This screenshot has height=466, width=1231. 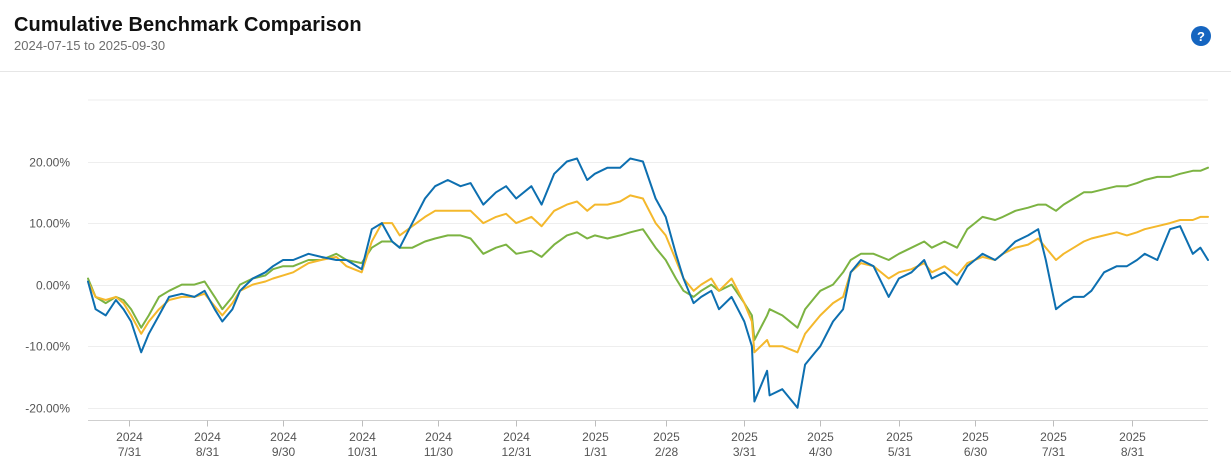 I want to click on x-tick-date-label: 3/31, so click(x=745, y=452).